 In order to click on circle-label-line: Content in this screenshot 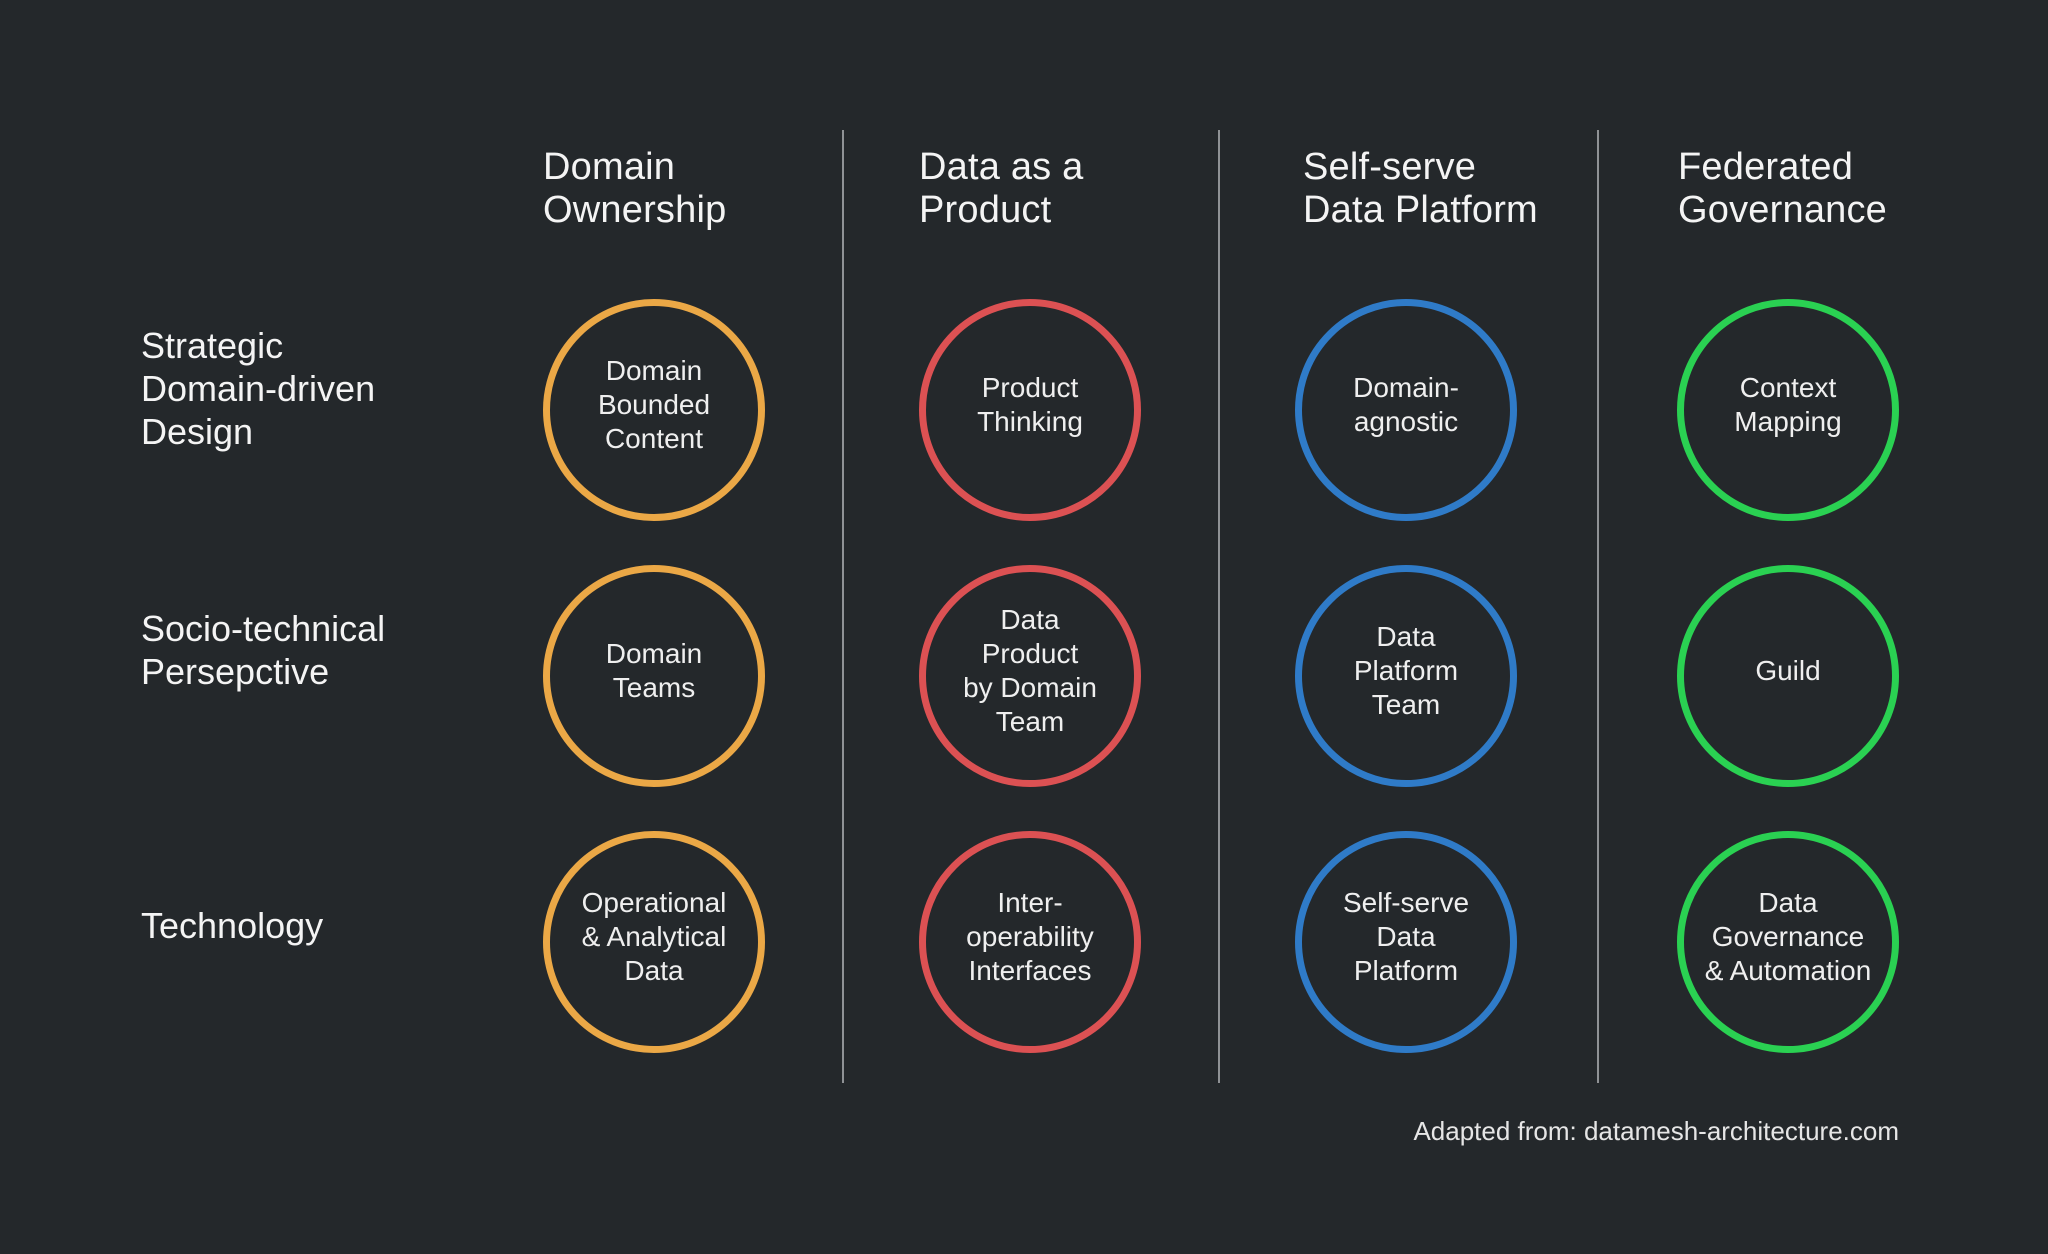, I will do `click(654, 438)`.